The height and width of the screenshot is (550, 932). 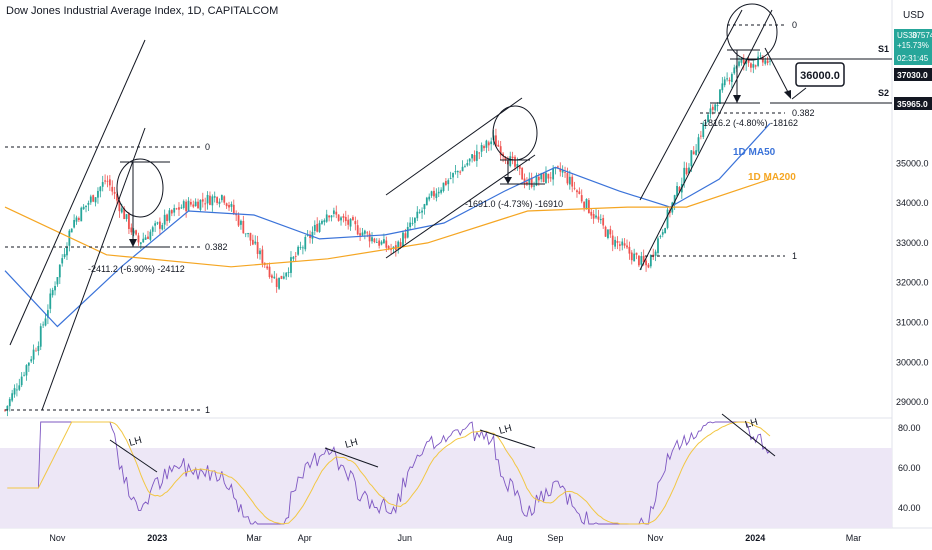 I want to click on time-tick-label: Nov, so click(x=57, y=538).